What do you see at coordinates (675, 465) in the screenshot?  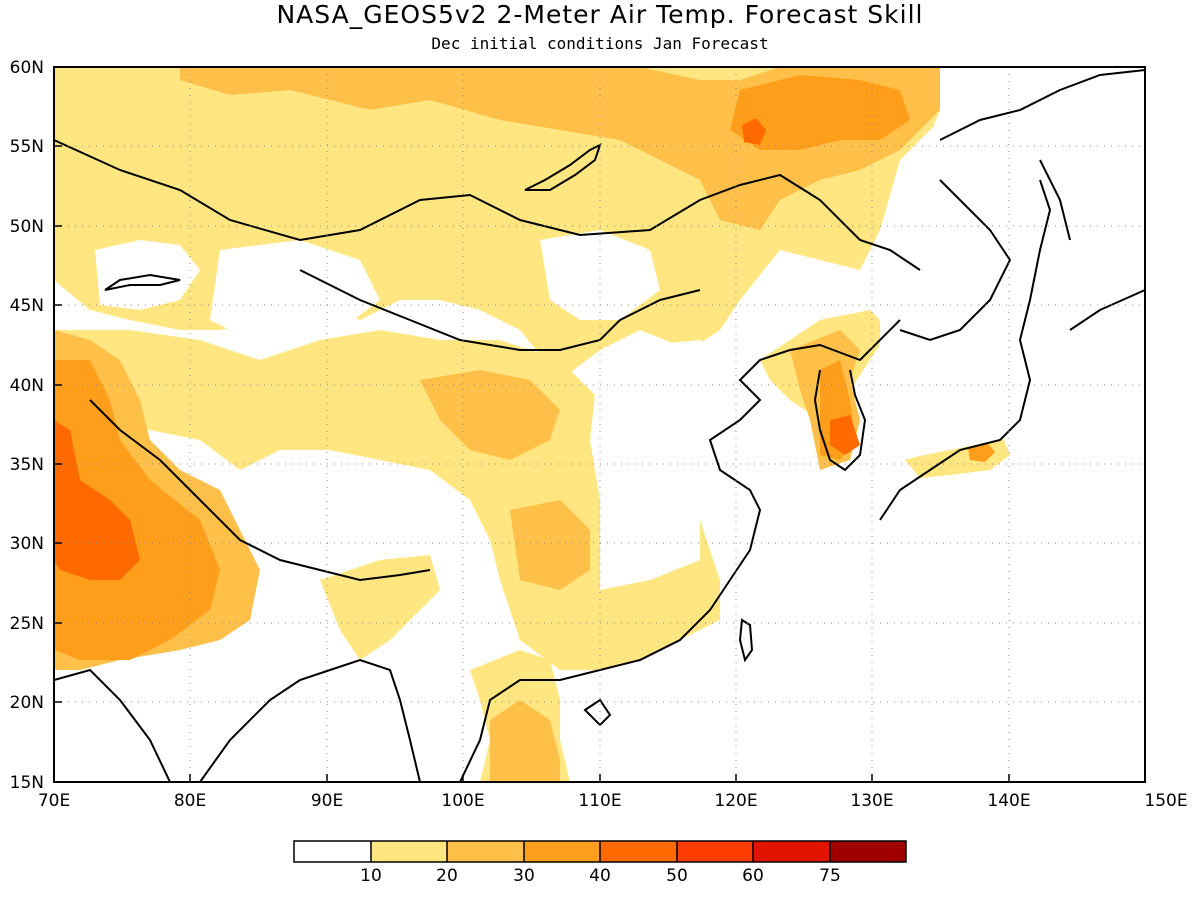 I see `skill-gap-china-east` at bounding box center [675, 465].